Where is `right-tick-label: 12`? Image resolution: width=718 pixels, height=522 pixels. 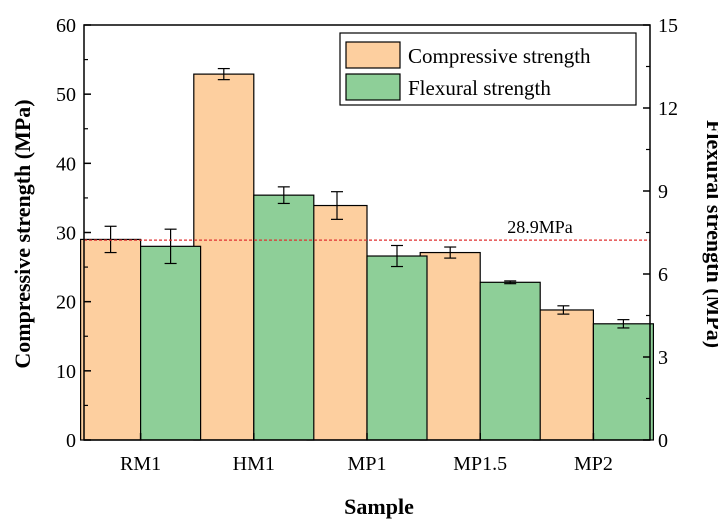 right-tick-label: 12 is located at coordinates (668, 109).